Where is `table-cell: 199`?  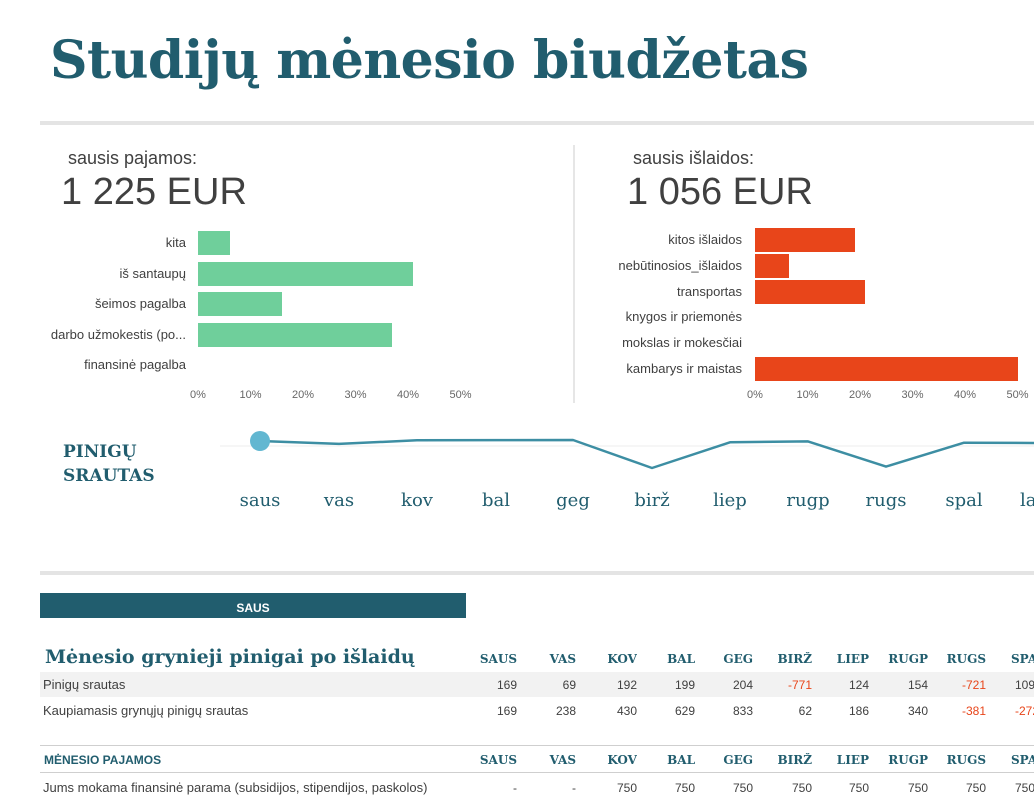
table-cell: 199 is located at coordinates (684, 685).